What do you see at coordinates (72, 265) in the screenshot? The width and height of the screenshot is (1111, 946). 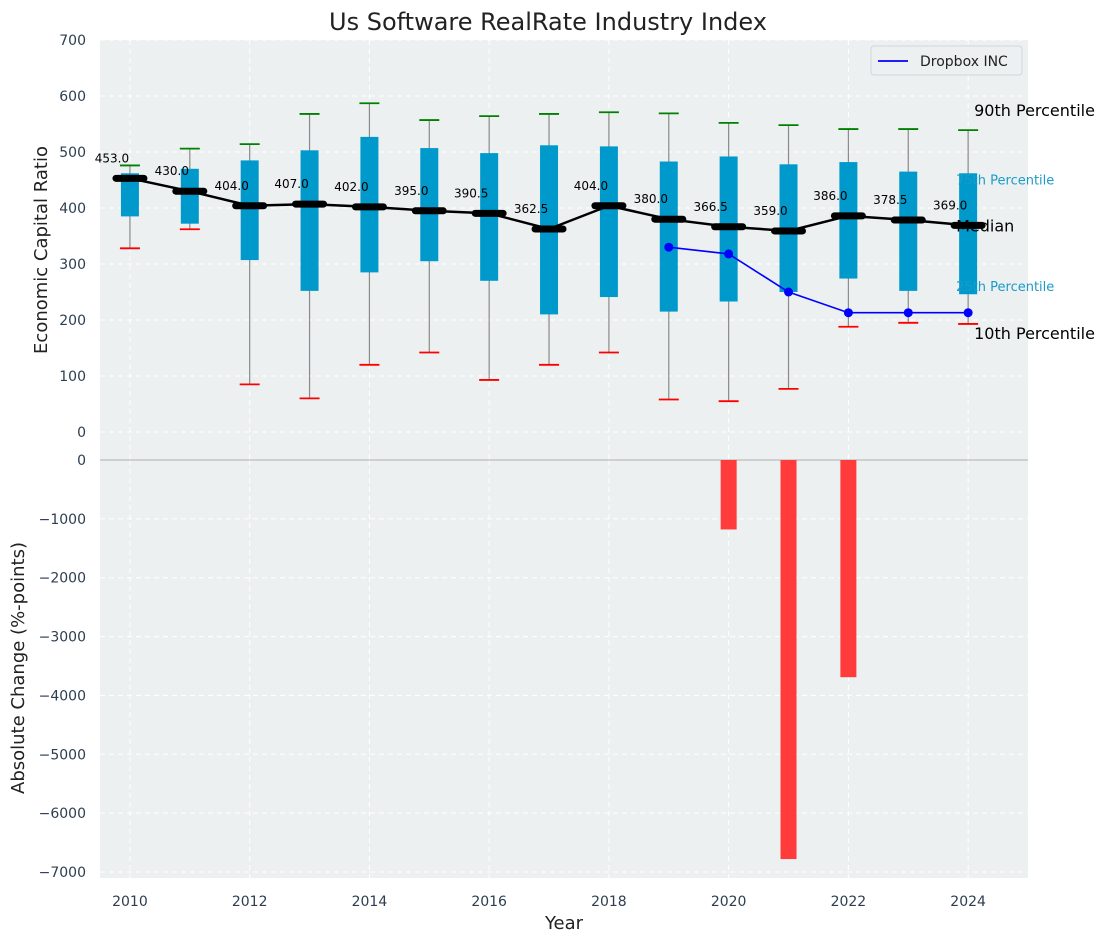 I see `top-y-tick-label: 300` at bounding box center [72, 265].